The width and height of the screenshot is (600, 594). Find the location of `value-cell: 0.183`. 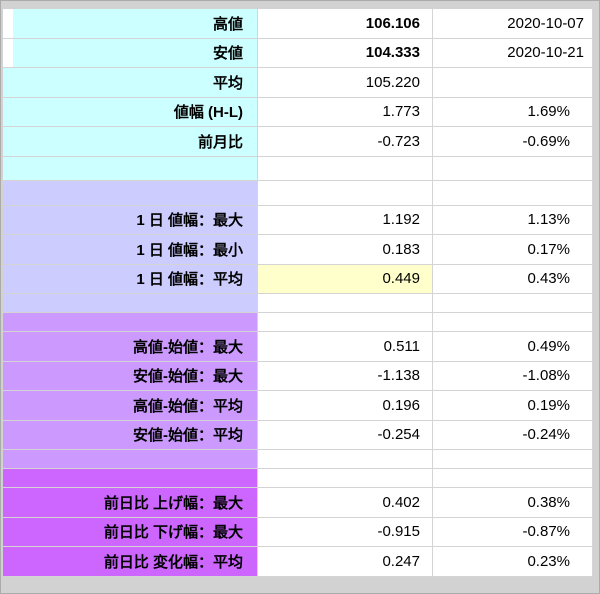

value-cell: 0.183 is located at coordinates (345, 250).